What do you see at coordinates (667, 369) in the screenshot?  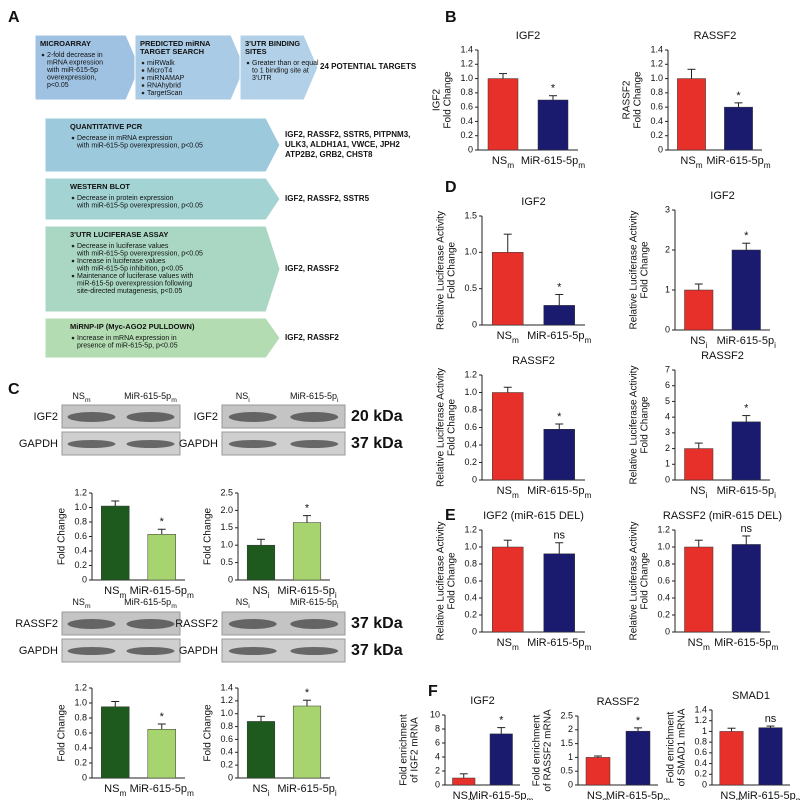 I see `y-tick-label: 7` at bounding box center [667, 369].